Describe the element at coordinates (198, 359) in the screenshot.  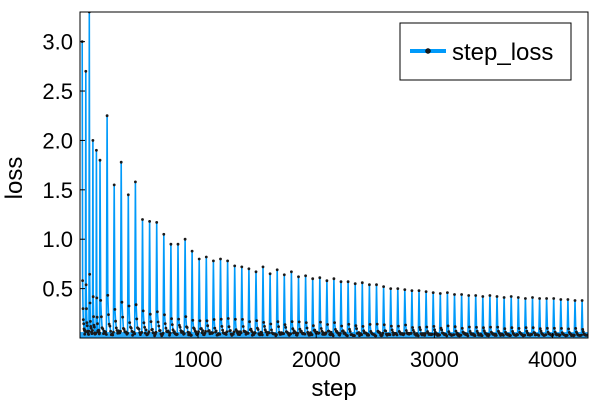
I see `x-tick-label: 1000` at that location.